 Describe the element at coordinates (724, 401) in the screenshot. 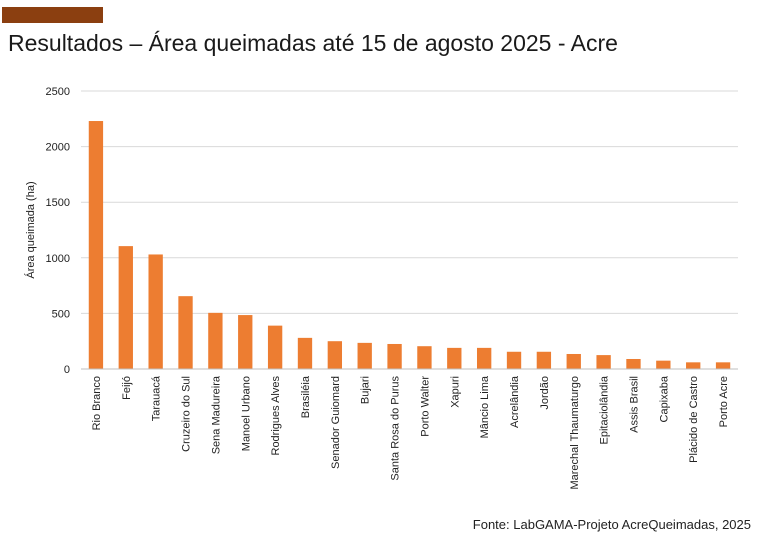

I see `x-tick-label: Porto Acre` at that location.